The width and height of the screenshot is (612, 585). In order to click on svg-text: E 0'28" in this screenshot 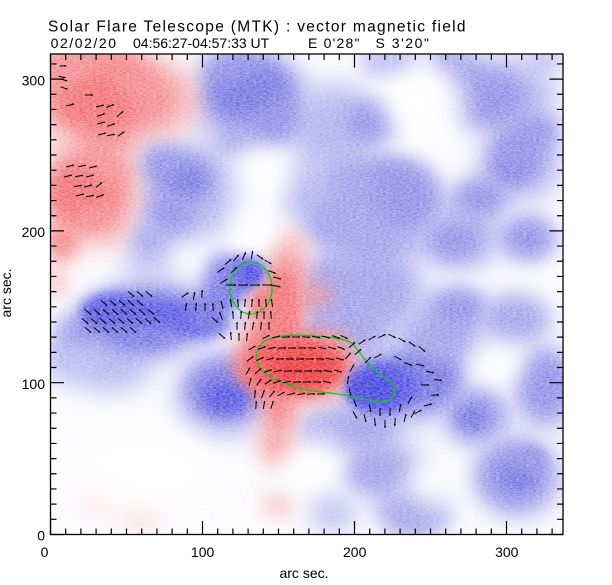, I will do `click(334, 43)`.